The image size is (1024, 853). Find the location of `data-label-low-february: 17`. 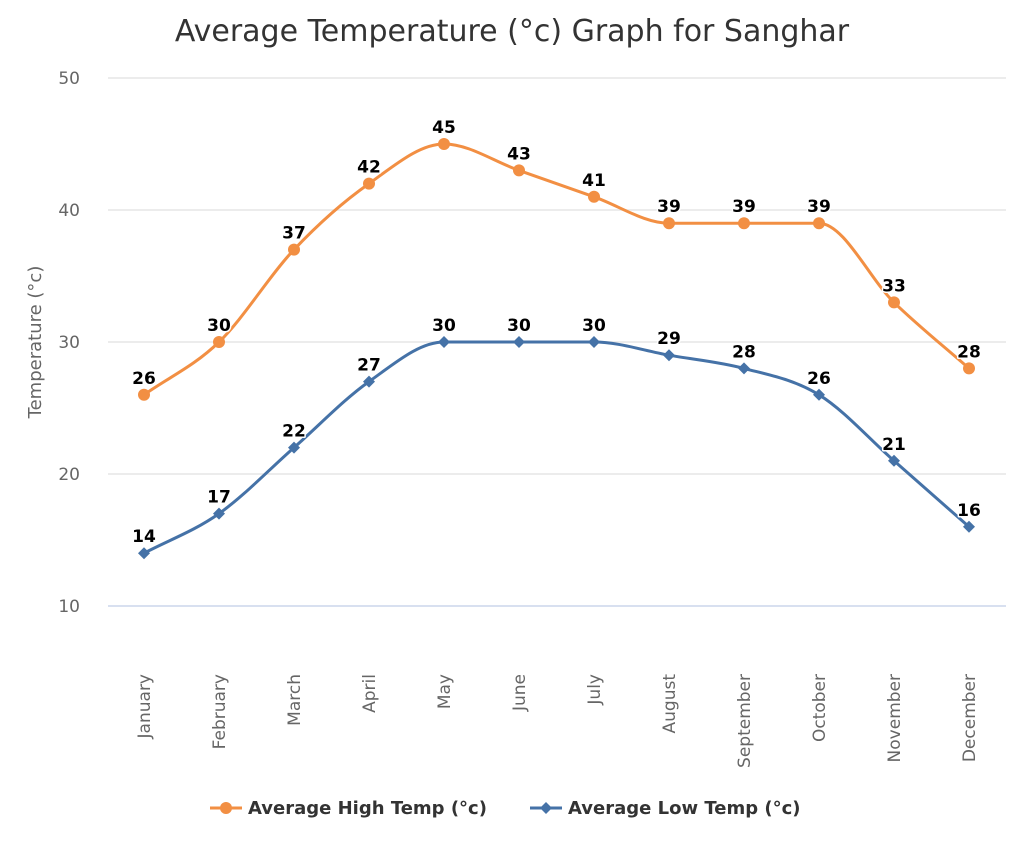

data-label-low-february: 17 is located at coordinates (219, 498).